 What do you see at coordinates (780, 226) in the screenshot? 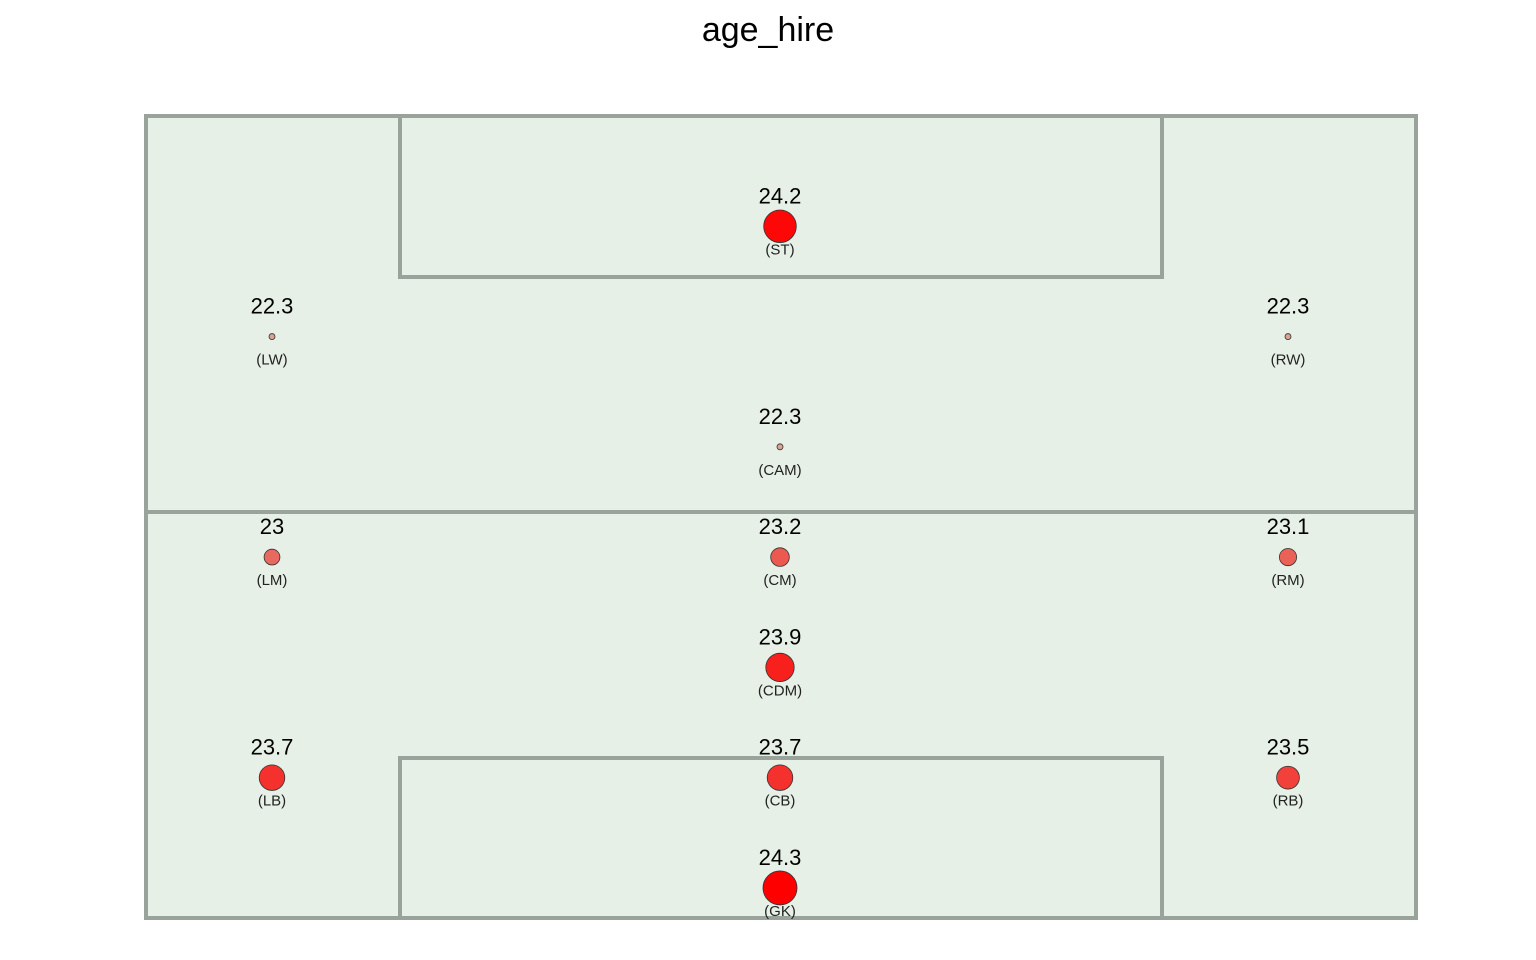
I see `marker-st` at bounding box center [780, 226].